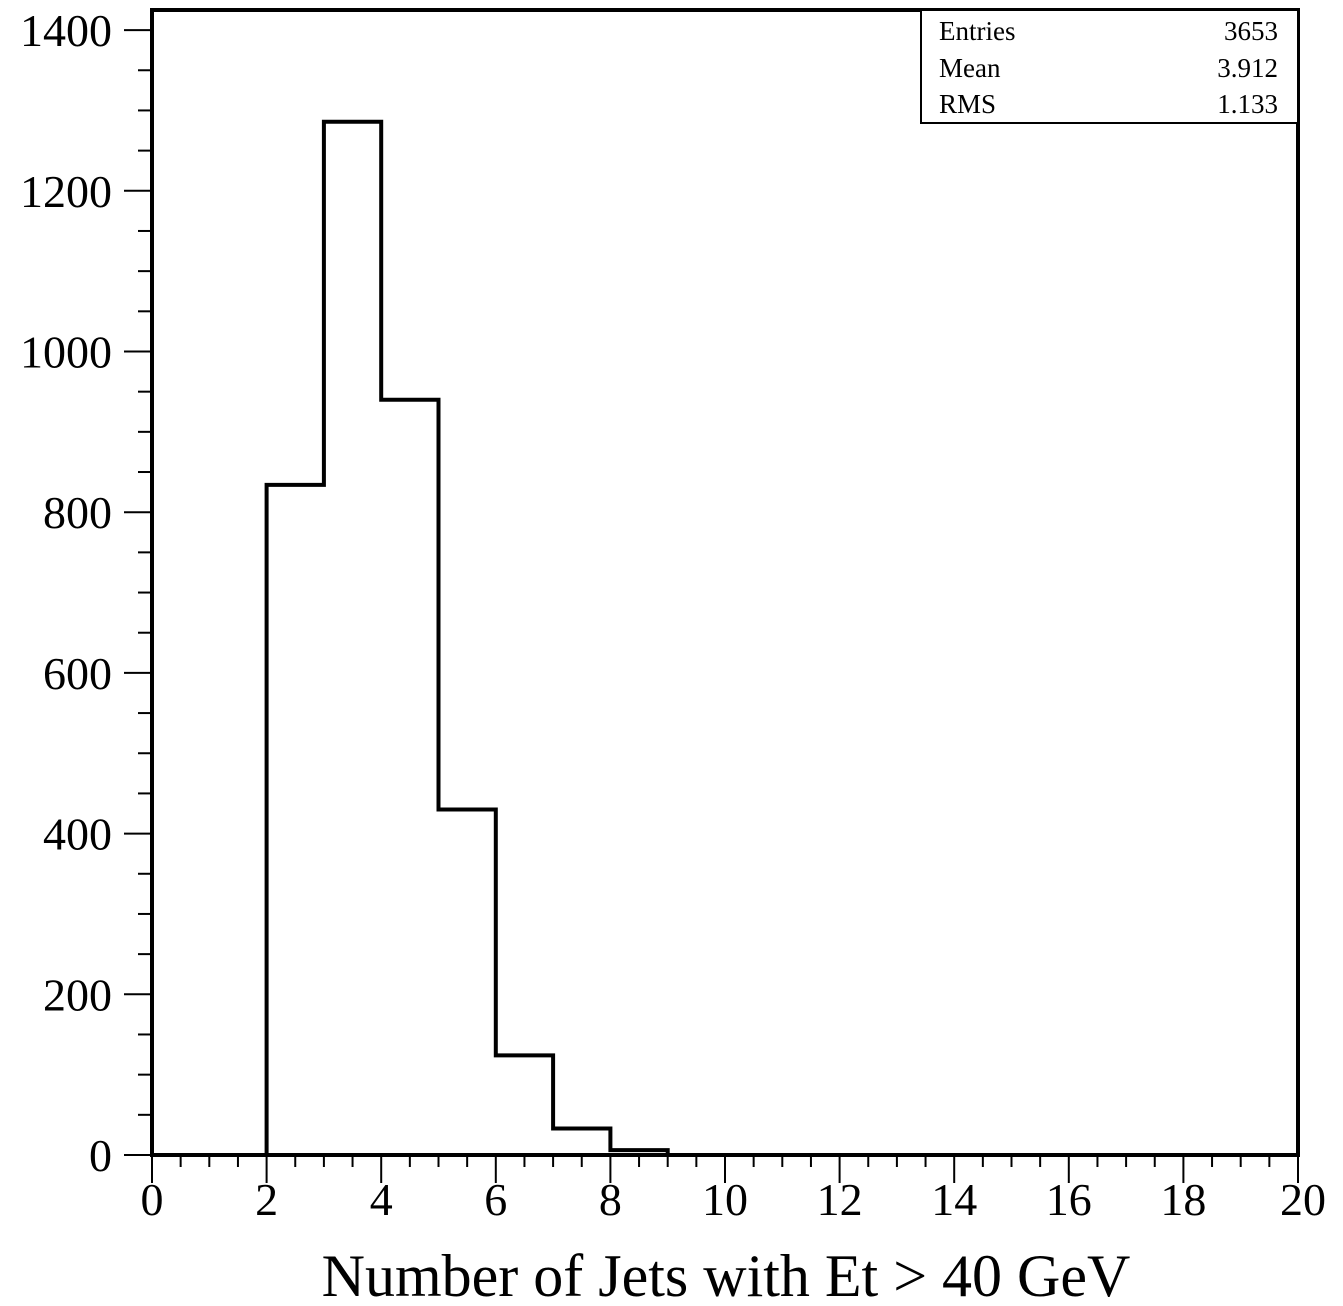  I want to click on y-tick-label: 0, so click(100, 1155).